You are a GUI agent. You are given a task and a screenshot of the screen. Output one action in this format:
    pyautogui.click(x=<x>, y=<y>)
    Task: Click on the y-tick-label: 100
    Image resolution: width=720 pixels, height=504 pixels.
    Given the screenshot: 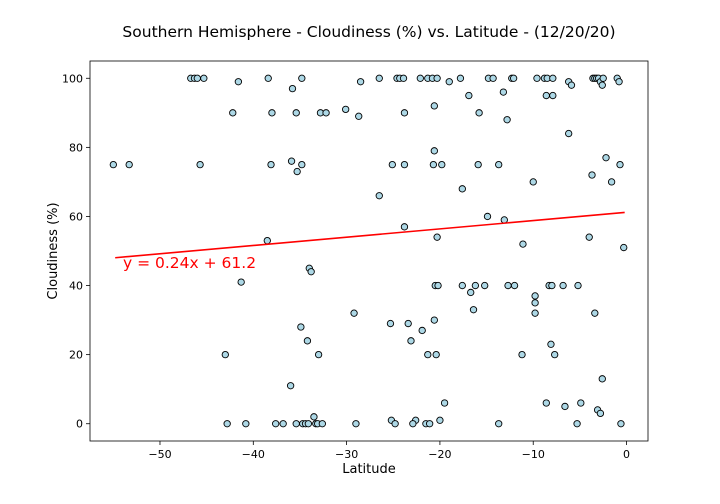 What is the action you would take?
    pyautogui.click(x=72, y=78)
    